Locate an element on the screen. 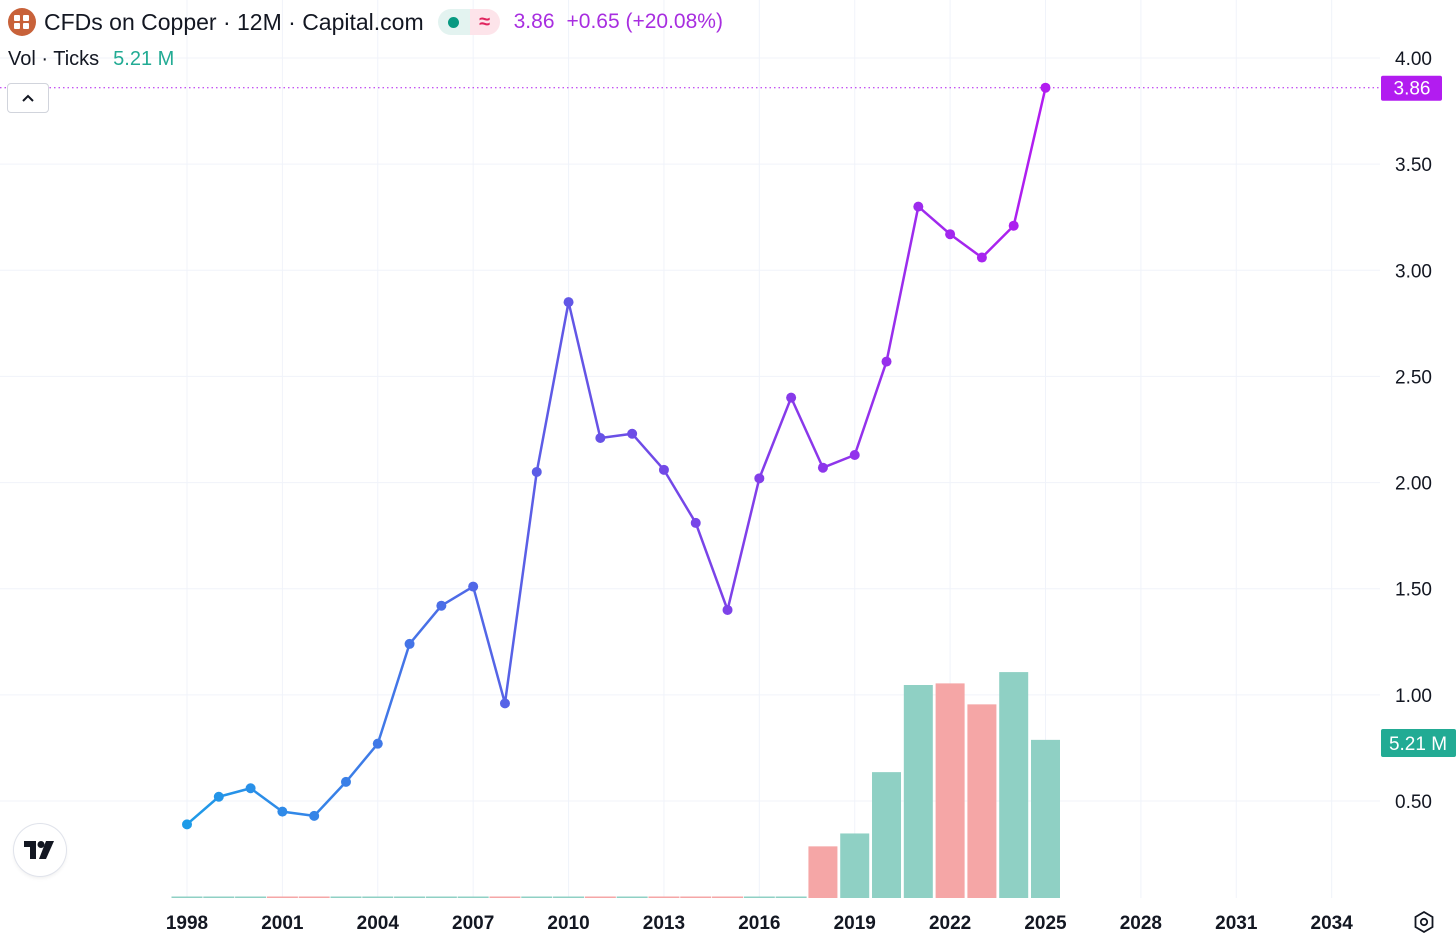  volume-label: Vol · Ticks is located at coordinates (54, 59).